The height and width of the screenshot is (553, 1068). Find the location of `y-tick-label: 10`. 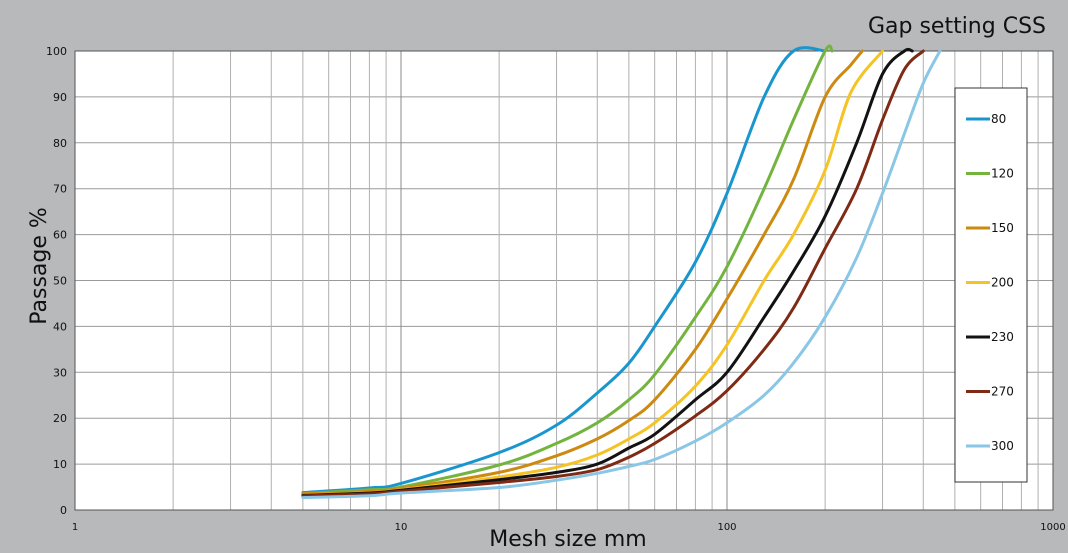

y-tick-label: 10 is located at coordinates (60, 464).